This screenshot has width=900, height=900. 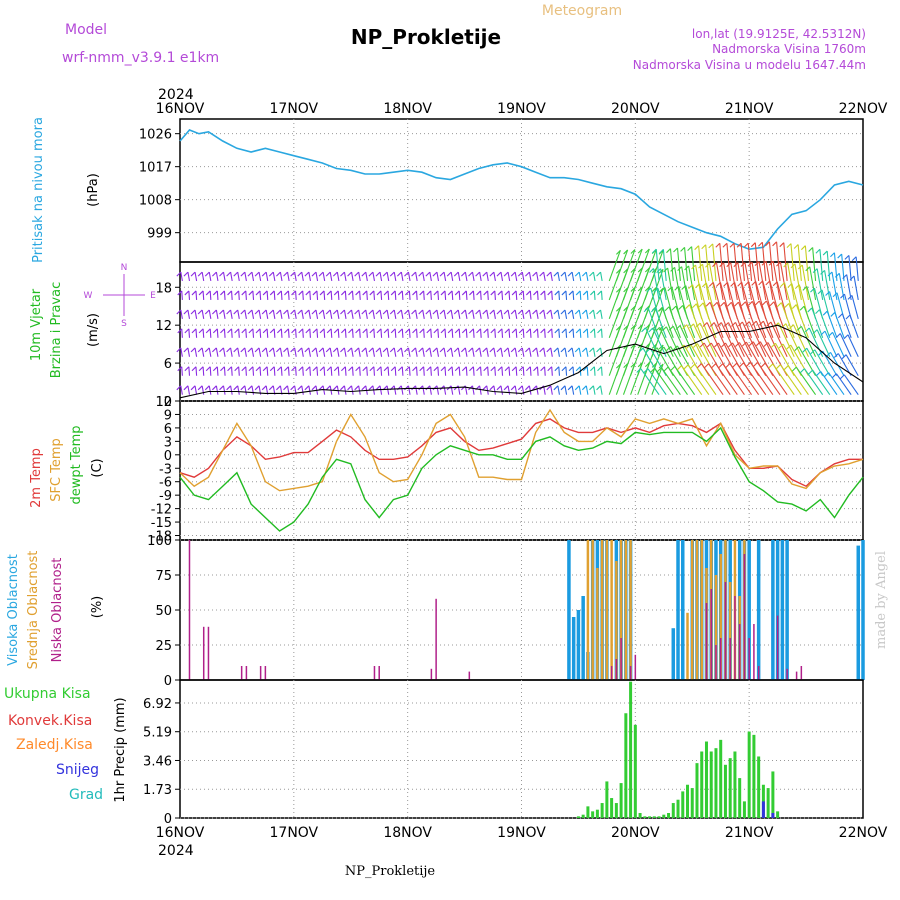 I want to click on panel-frame, so click(x=521, y=190).